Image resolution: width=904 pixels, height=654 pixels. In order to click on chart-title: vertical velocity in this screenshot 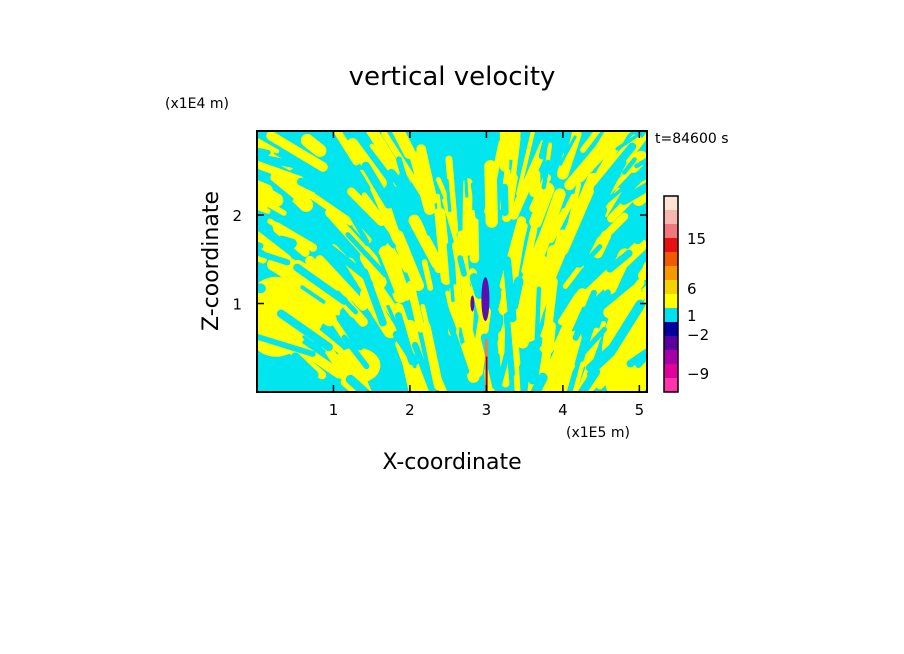, I will do `click(452, 77)`.